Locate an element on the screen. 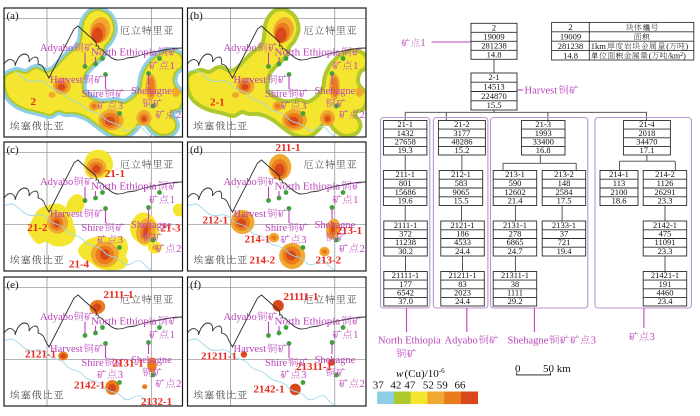 Image resolution: width=700 pixels, height=416 pixels. svg-text: 19.3 is located at coordinates (405, 150).